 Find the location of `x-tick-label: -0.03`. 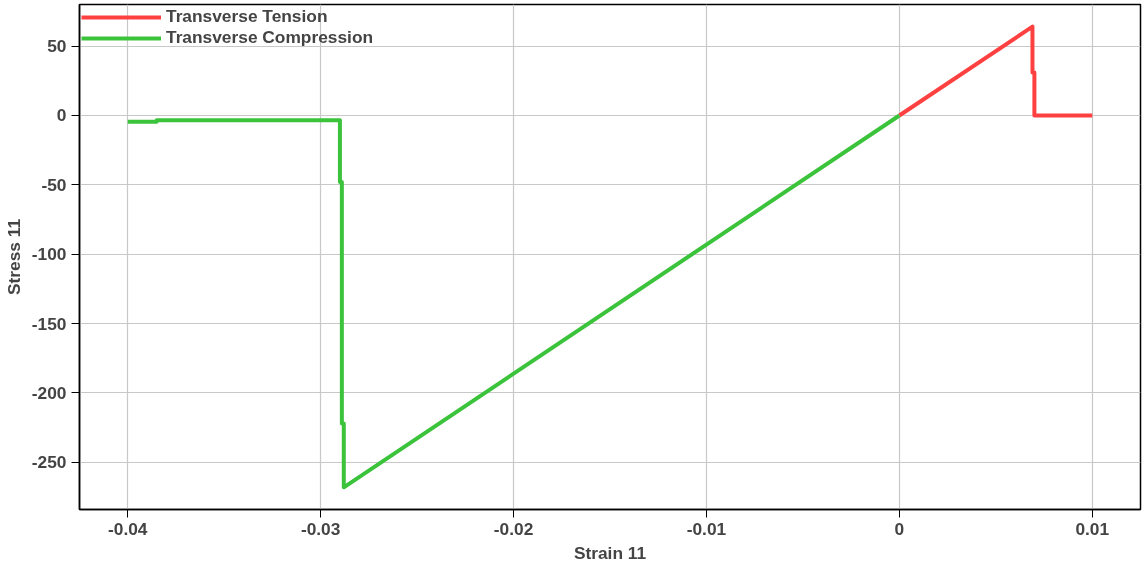

x-tick-label: -0.03 is located at coordinates (320, 528).